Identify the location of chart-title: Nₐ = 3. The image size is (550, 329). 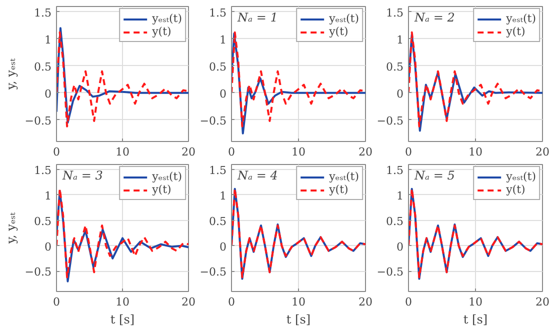
(83, 175).